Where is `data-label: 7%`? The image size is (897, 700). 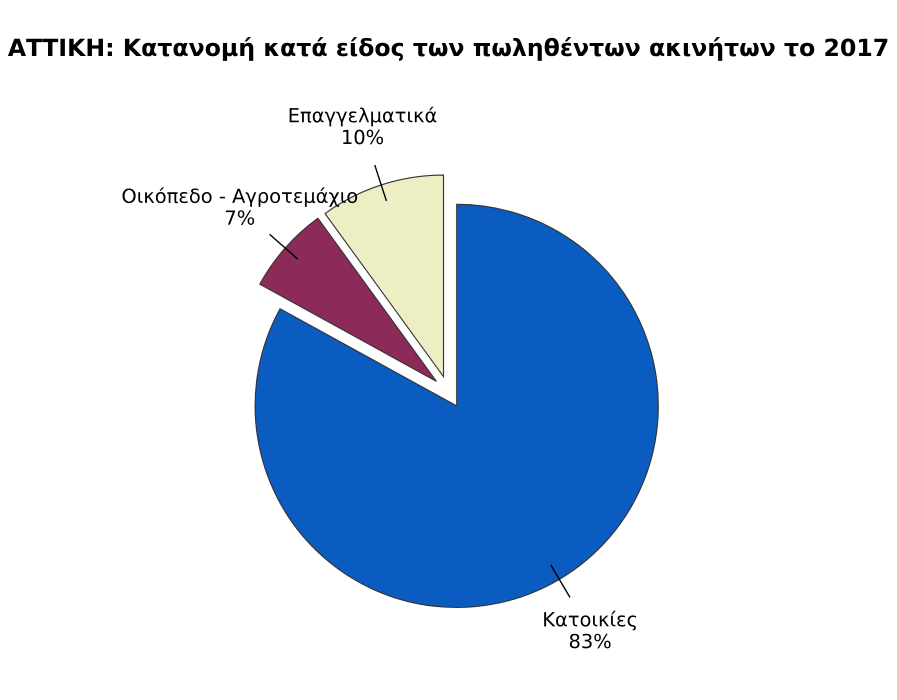
data-label: 7% is located at coordinates (240, 217).